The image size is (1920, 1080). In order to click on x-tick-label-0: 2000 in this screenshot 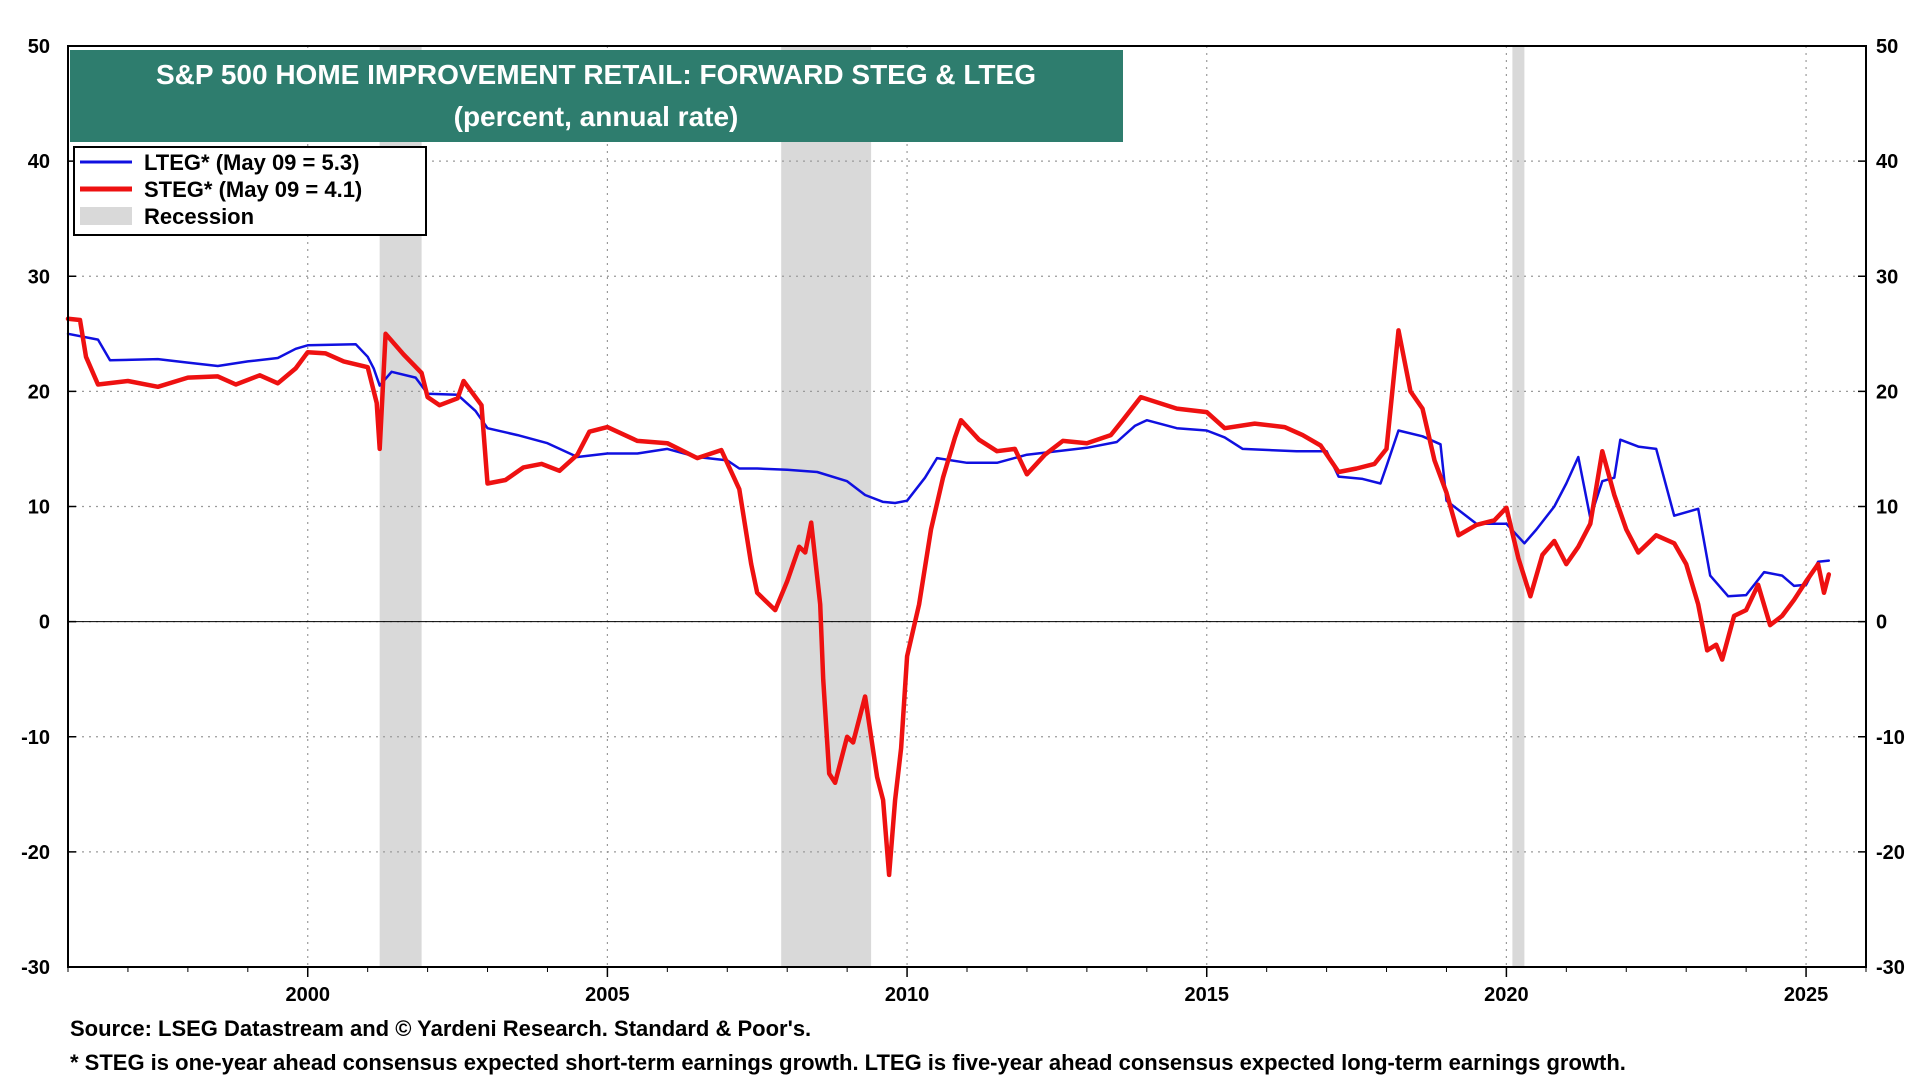, I will do `click(307, 995)`.